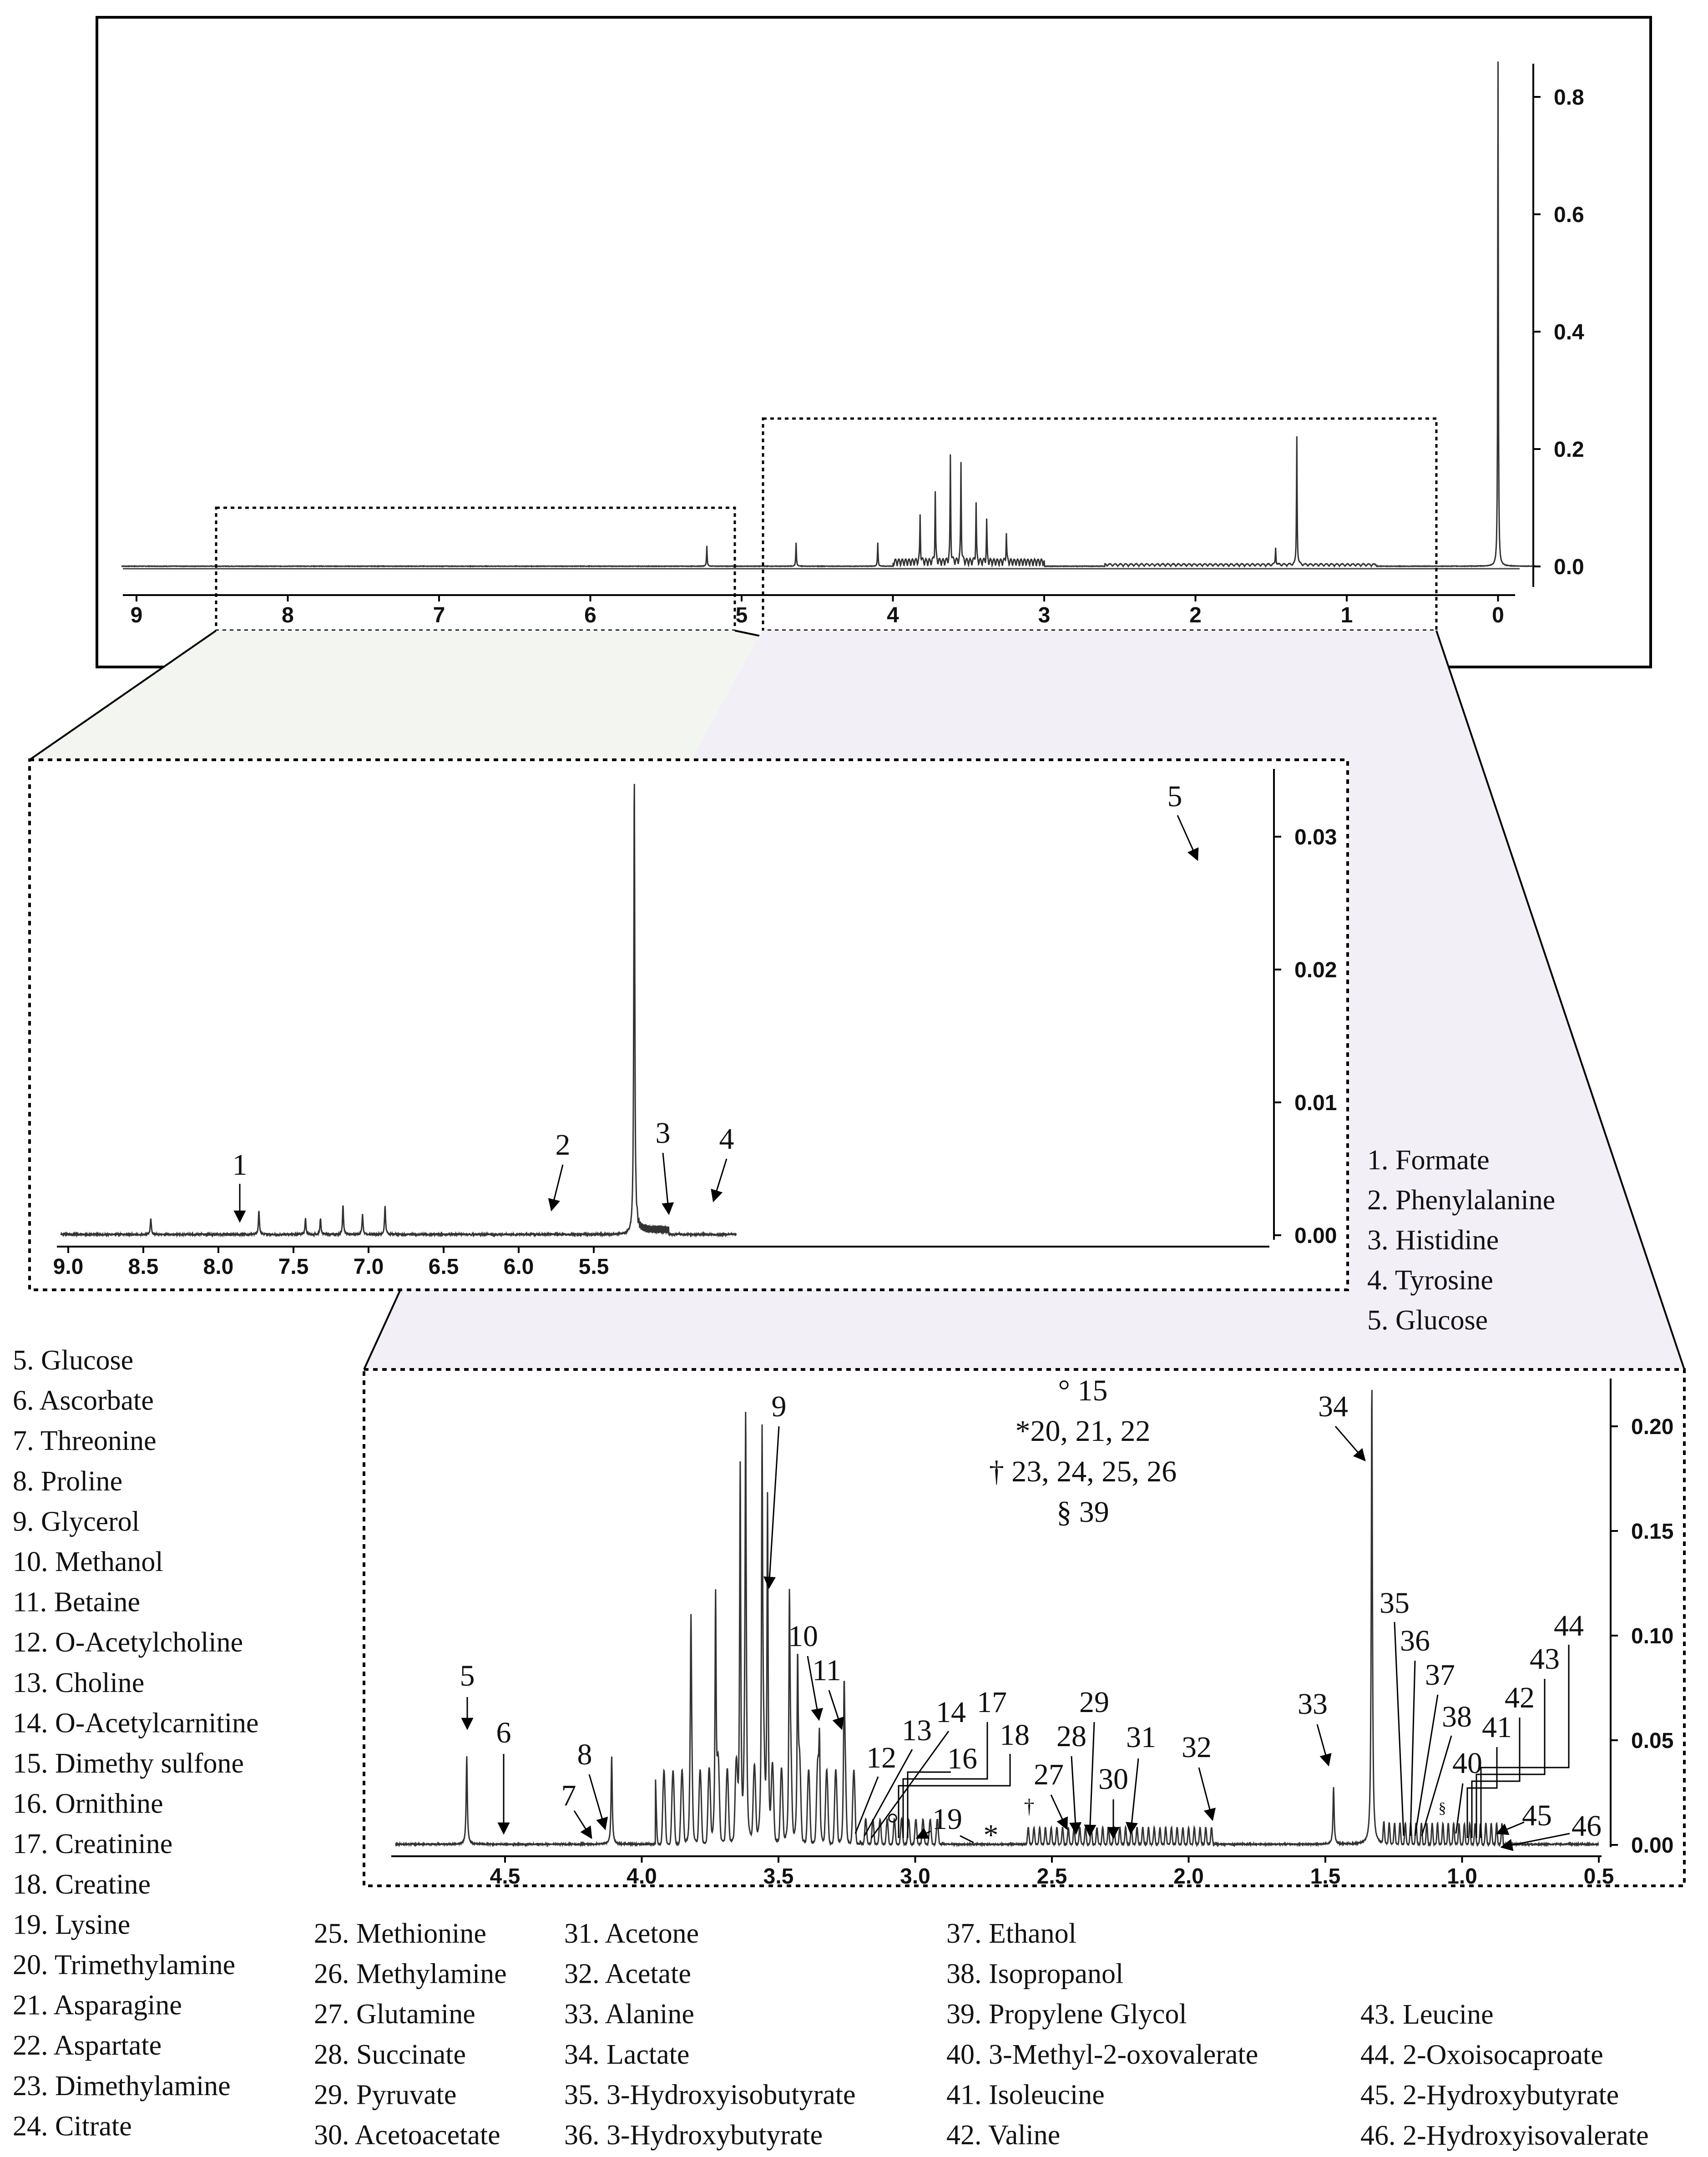 Image resolution: width=1708 pixels, height=2157 pixels. Describe the element at coordinates (693, 2135) in the screenshot. I see `legend-item: 36. 3-Hydroxybutyrate` at that location.